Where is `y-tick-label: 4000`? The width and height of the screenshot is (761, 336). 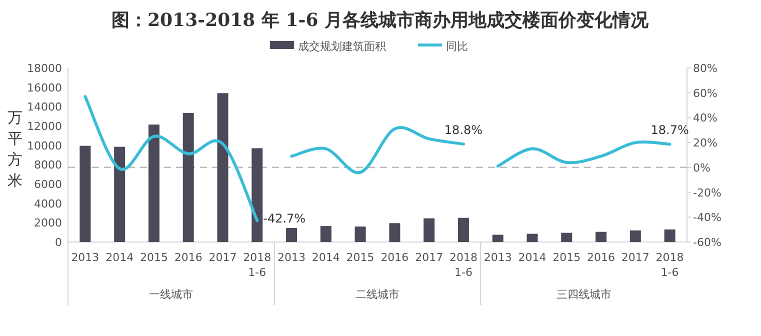
y-tick-label: 4000 is located at coordinates (48, 203).